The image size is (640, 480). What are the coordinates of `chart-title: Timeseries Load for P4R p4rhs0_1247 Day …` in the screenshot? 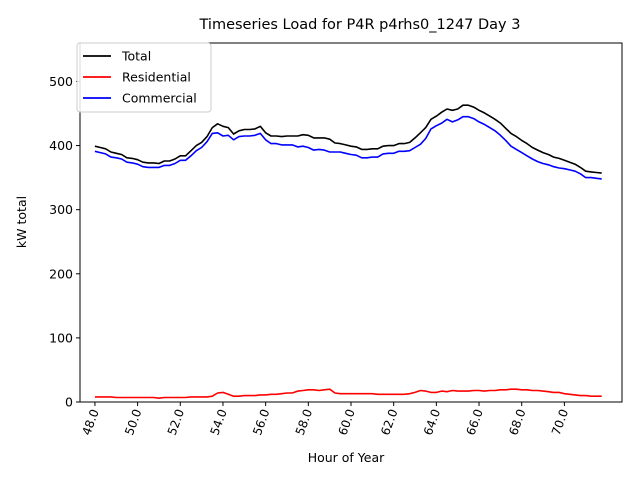 It's located at (360, 25).